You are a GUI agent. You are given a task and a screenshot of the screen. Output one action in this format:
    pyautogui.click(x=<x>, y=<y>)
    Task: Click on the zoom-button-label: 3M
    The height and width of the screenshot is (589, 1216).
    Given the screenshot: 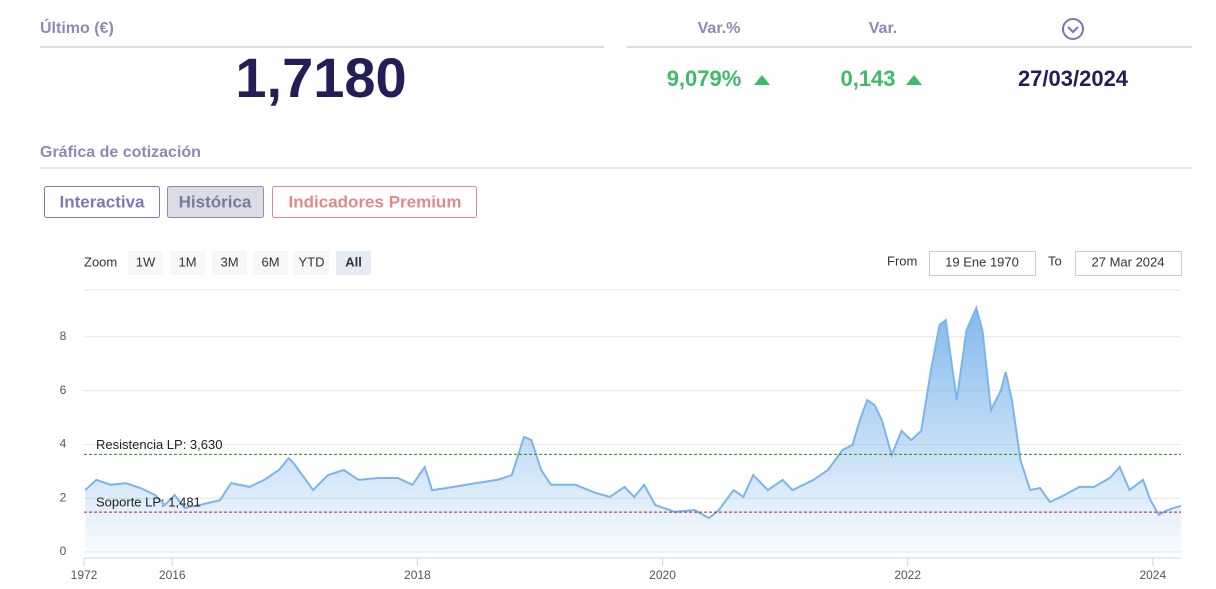 What is the action you would take?
    pyautogui.click(x=229, y=261)
    